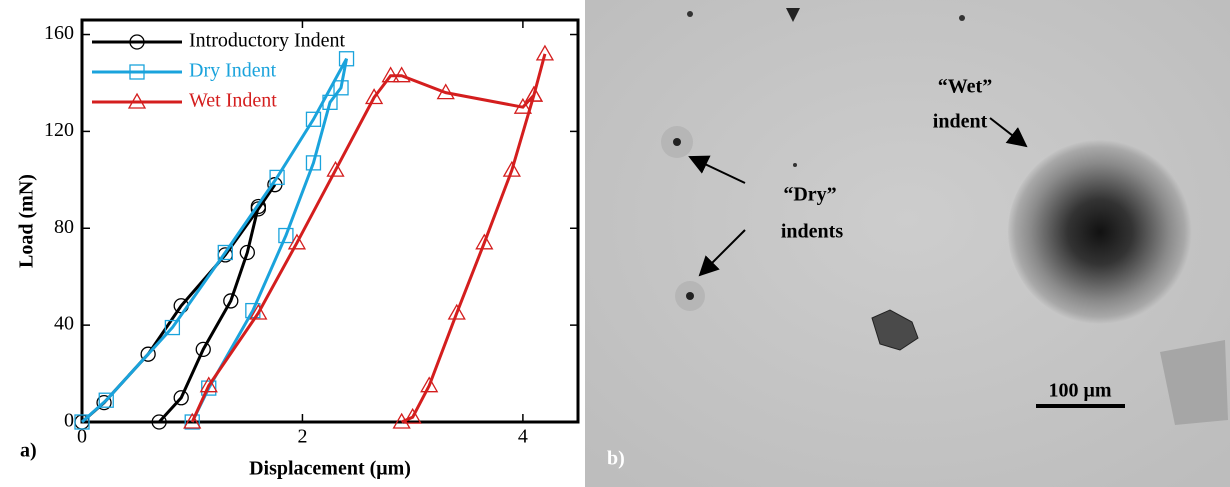  I want to click on y-tick-label: 40, so click(64, 324).